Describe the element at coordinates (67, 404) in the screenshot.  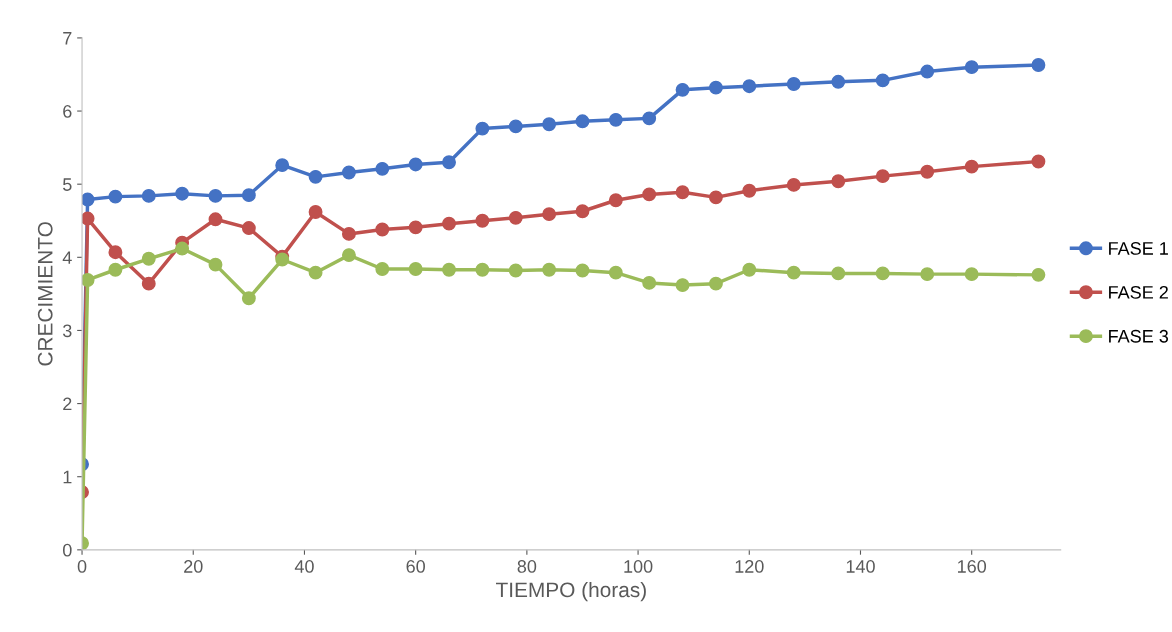
I see `y-tick-label: 2` at that location.